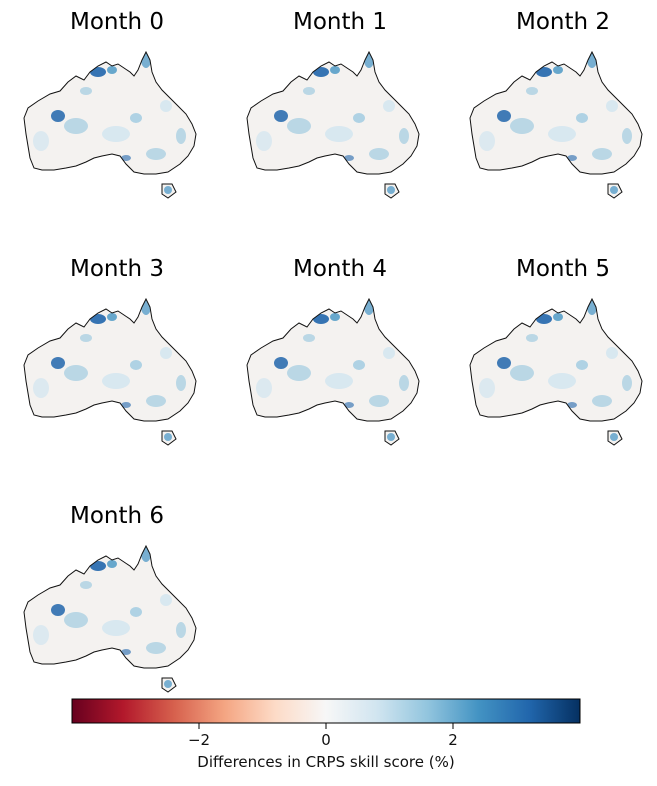 Image resolution: width=657 pixels, height=786 pixels. I want to click on panel-title: Month 6, so click(117, 516).